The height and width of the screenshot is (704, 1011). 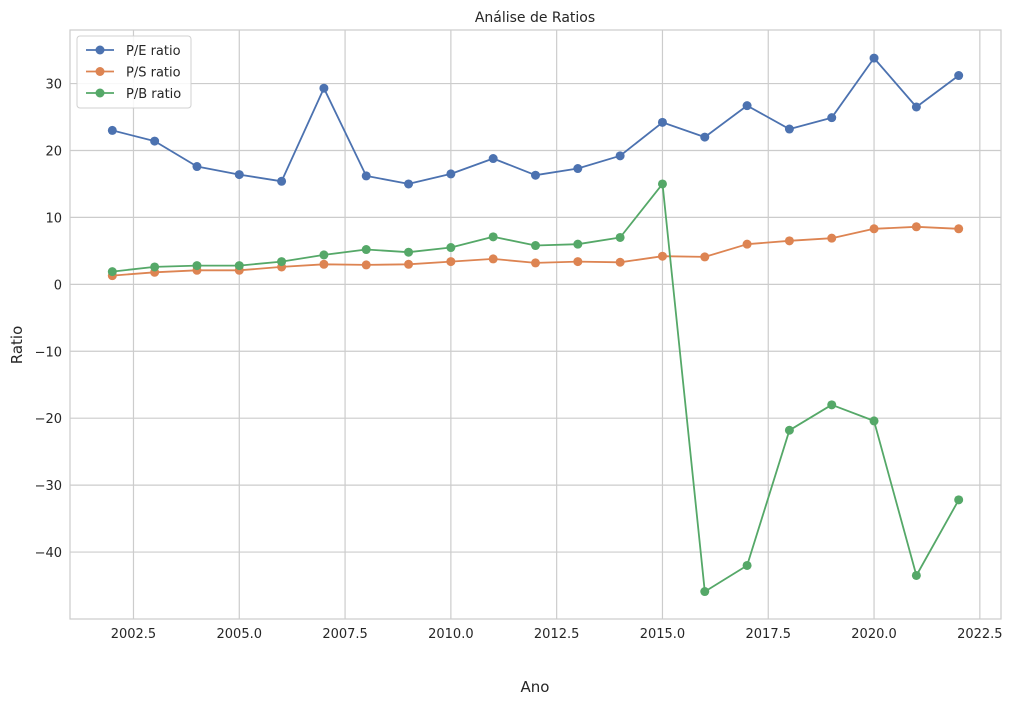 What do you see at coordinates (153, 73) in the screenshot?
I see `legend-label-p-s-ratio: P/S ratio` at bounding box center [153, 73].